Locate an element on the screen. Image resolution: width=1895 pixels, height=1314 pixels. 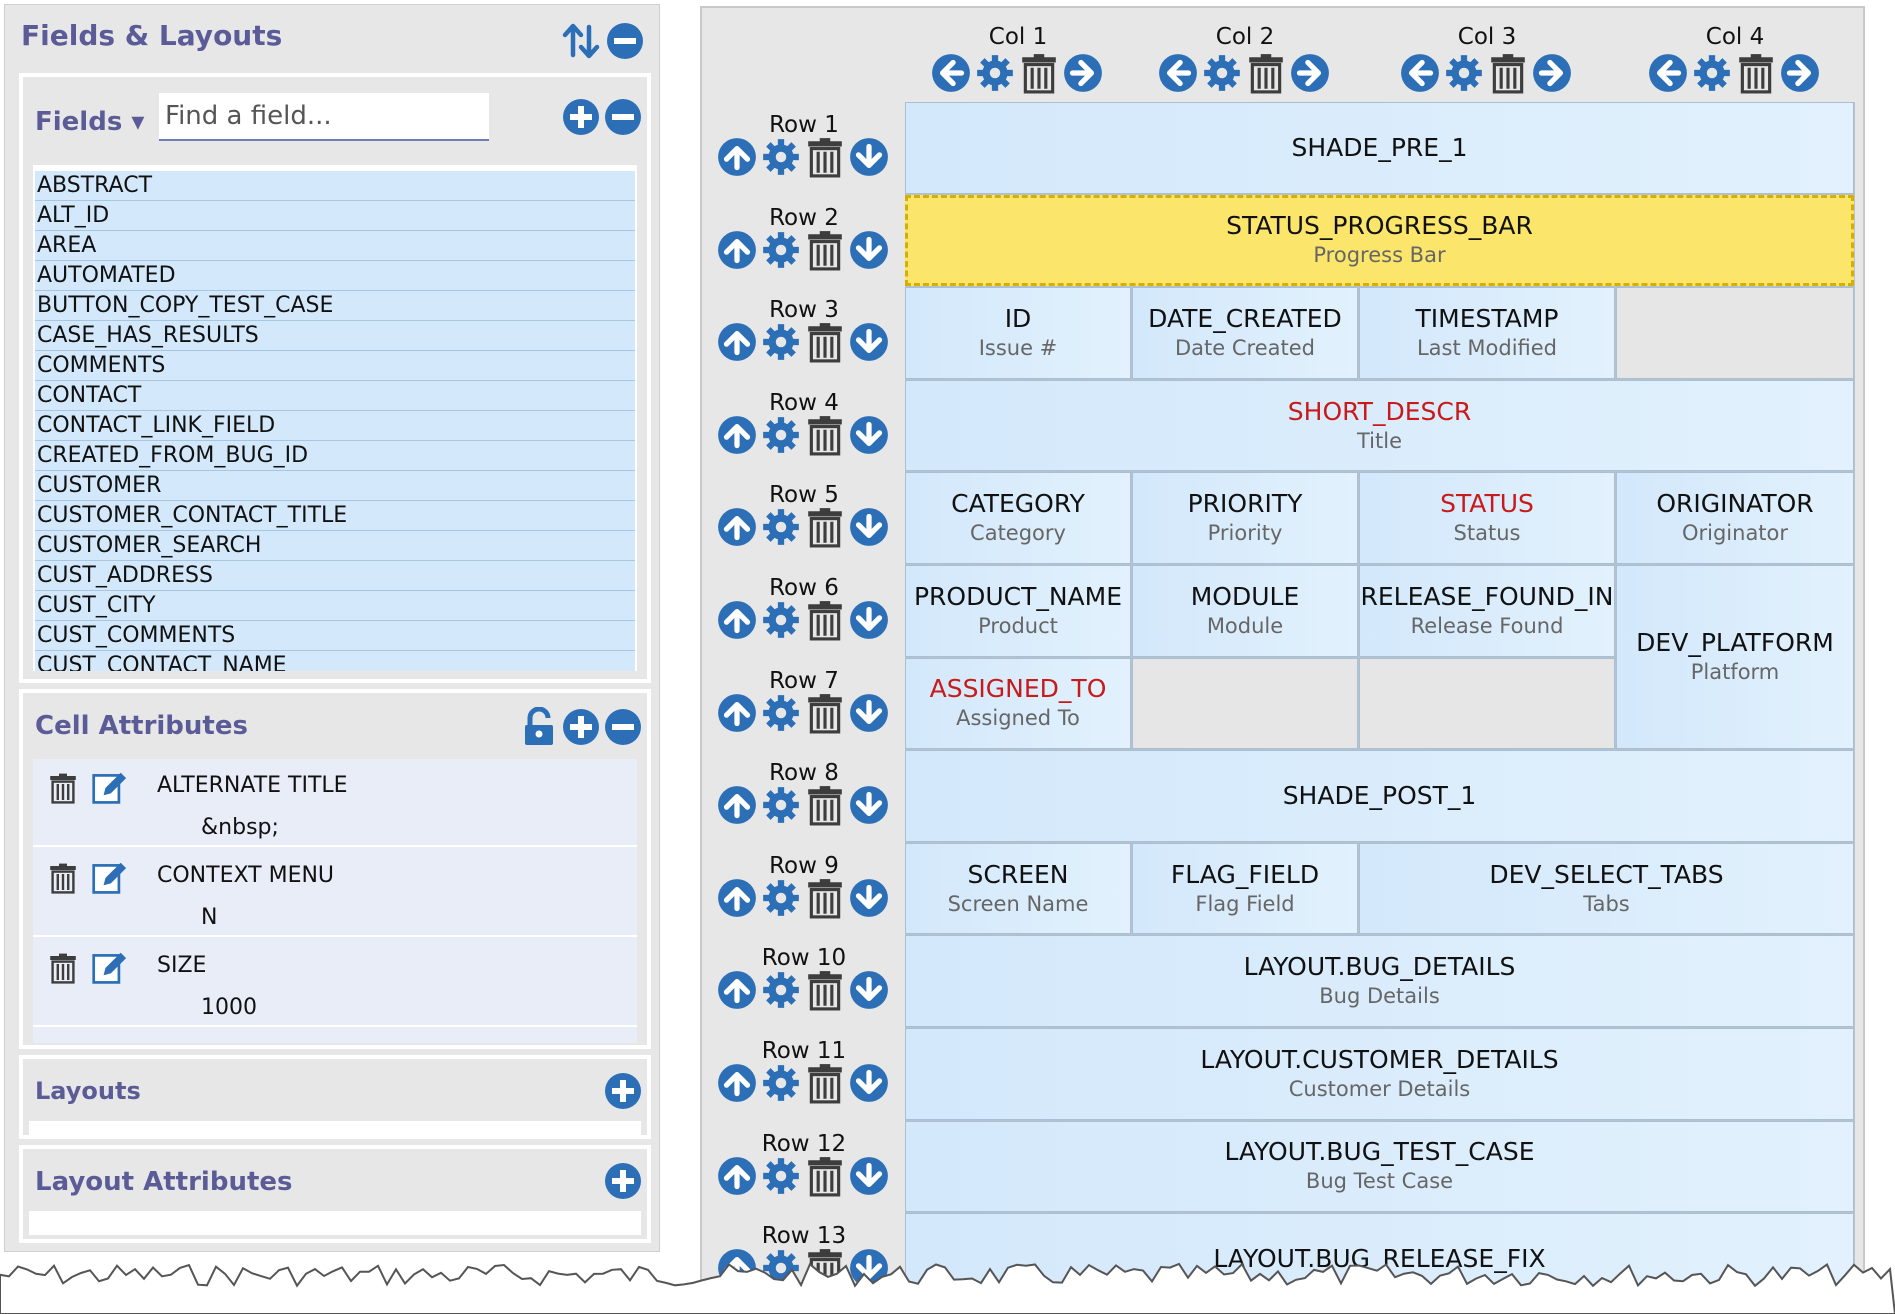
field-list-item: AREA is located at coordinates (335, 246).